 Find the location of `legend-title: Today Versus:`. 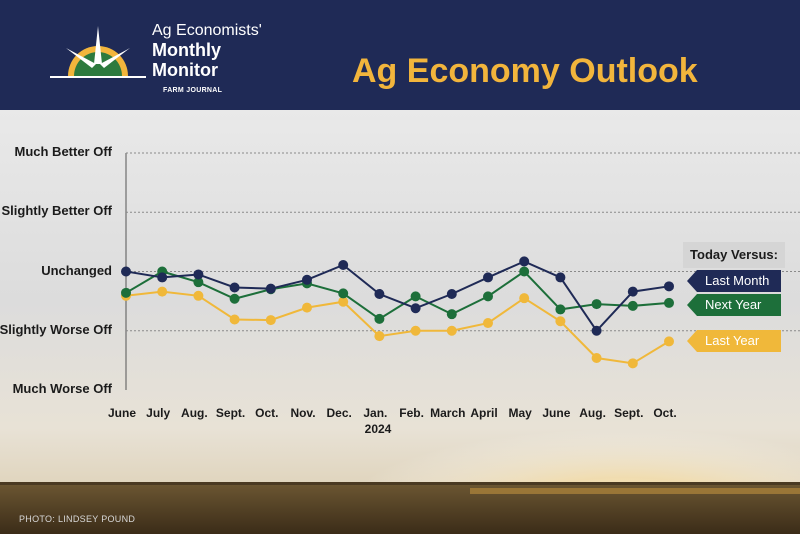

legend-title: Today Versus: is located at coordinates (734, 255).